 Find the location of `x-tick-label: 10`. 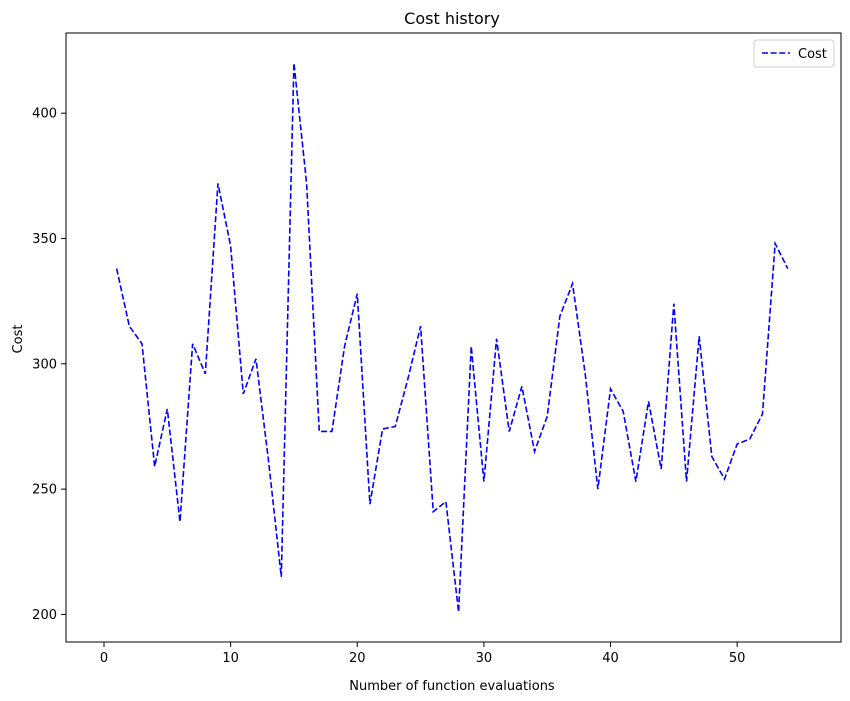

x-tick-label: 10 is located at coordinates (230, 658).